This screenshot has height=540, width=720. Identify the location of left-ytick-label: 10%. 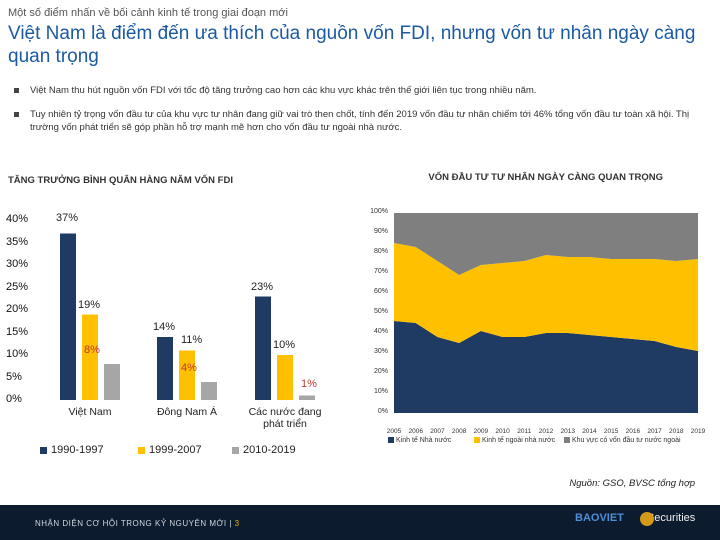
(17, 354).